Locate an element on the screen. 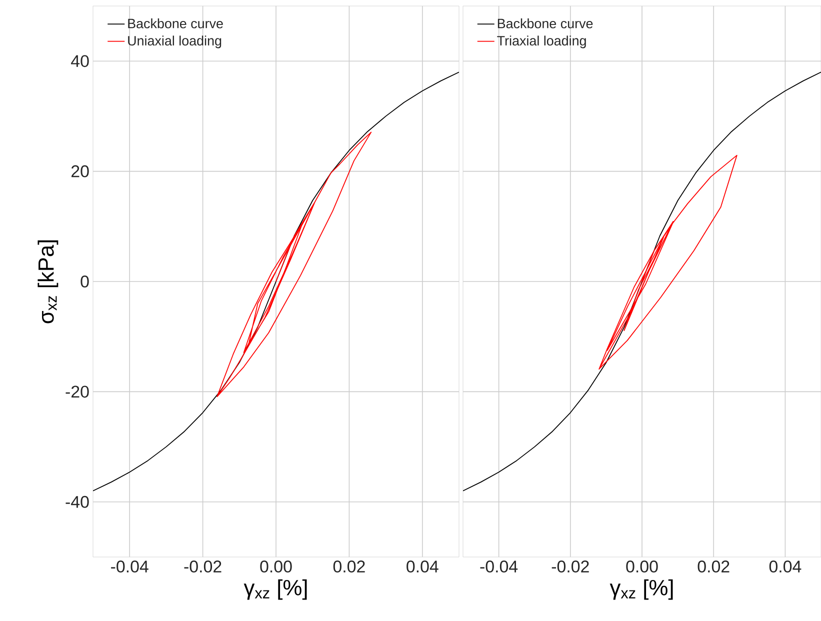  y-axis-title: σ$_{xz}$ [kPa] is located at coordinates (48, 282).